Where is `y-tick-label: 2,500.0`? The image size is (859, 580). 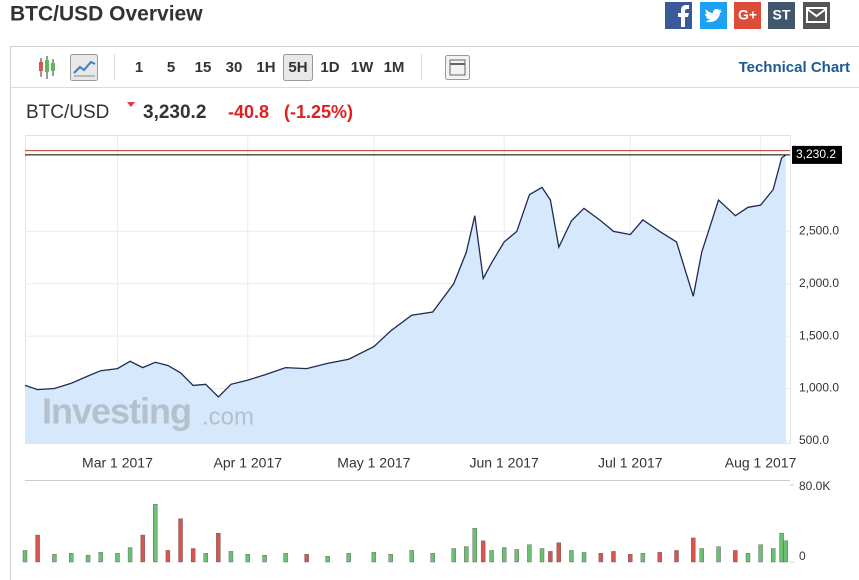 y-tick-label: 2,500.0 is located at coordinates (819, 231).